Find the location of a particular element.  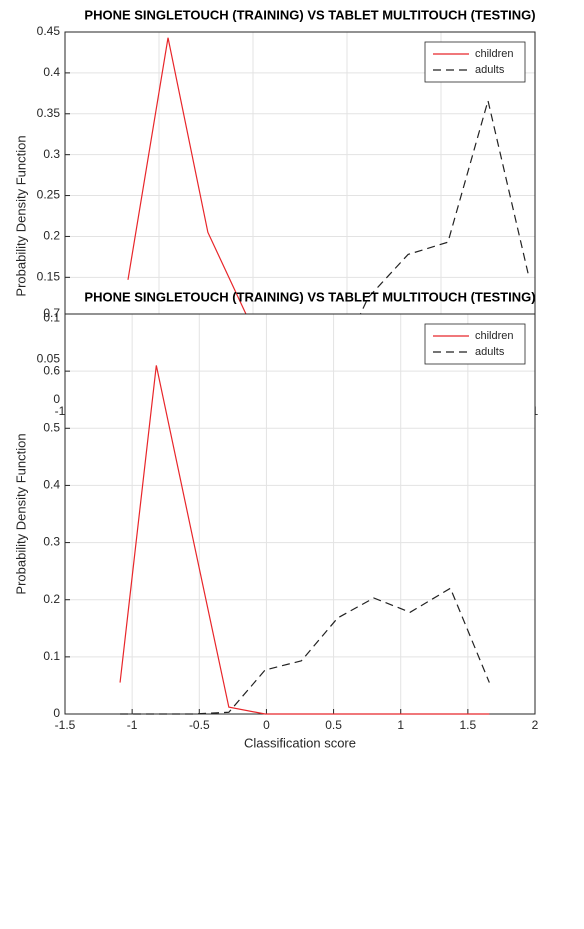

x-tick-label: 2 is located at coordinates (535, 725).